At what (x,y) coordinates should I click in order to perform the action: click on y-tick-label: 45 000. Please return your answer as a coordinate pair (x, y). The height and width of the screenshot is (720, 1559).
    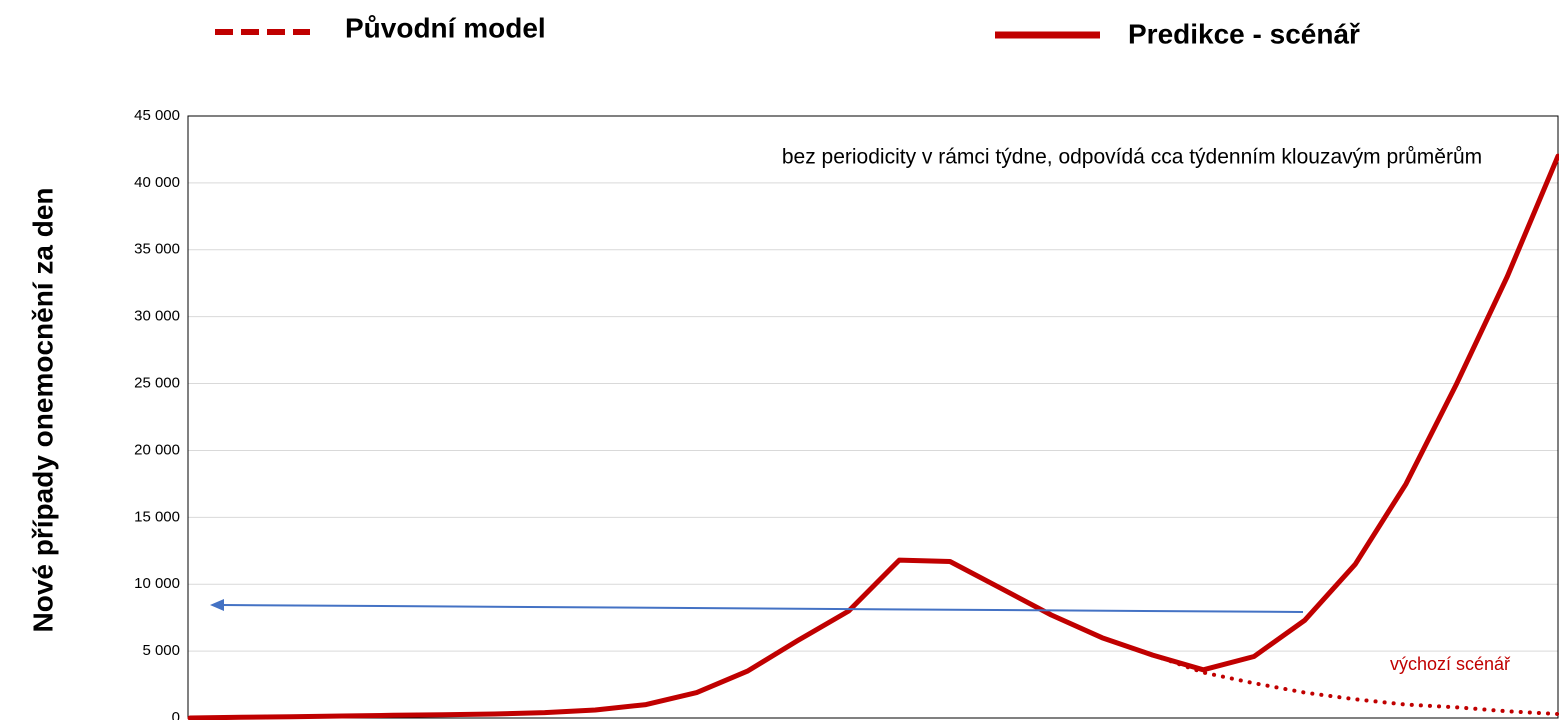
    Looking at the image, I should click on (157, 115).